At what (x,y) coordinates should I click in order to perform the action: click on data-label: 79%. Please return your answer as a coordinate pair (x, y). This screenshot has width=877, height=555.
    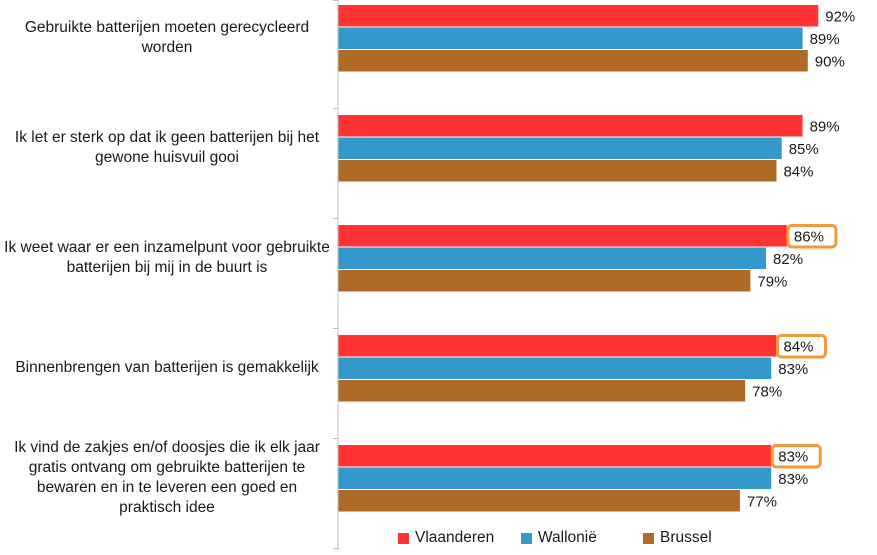
    Looking at the image, I should click on (772, 281).